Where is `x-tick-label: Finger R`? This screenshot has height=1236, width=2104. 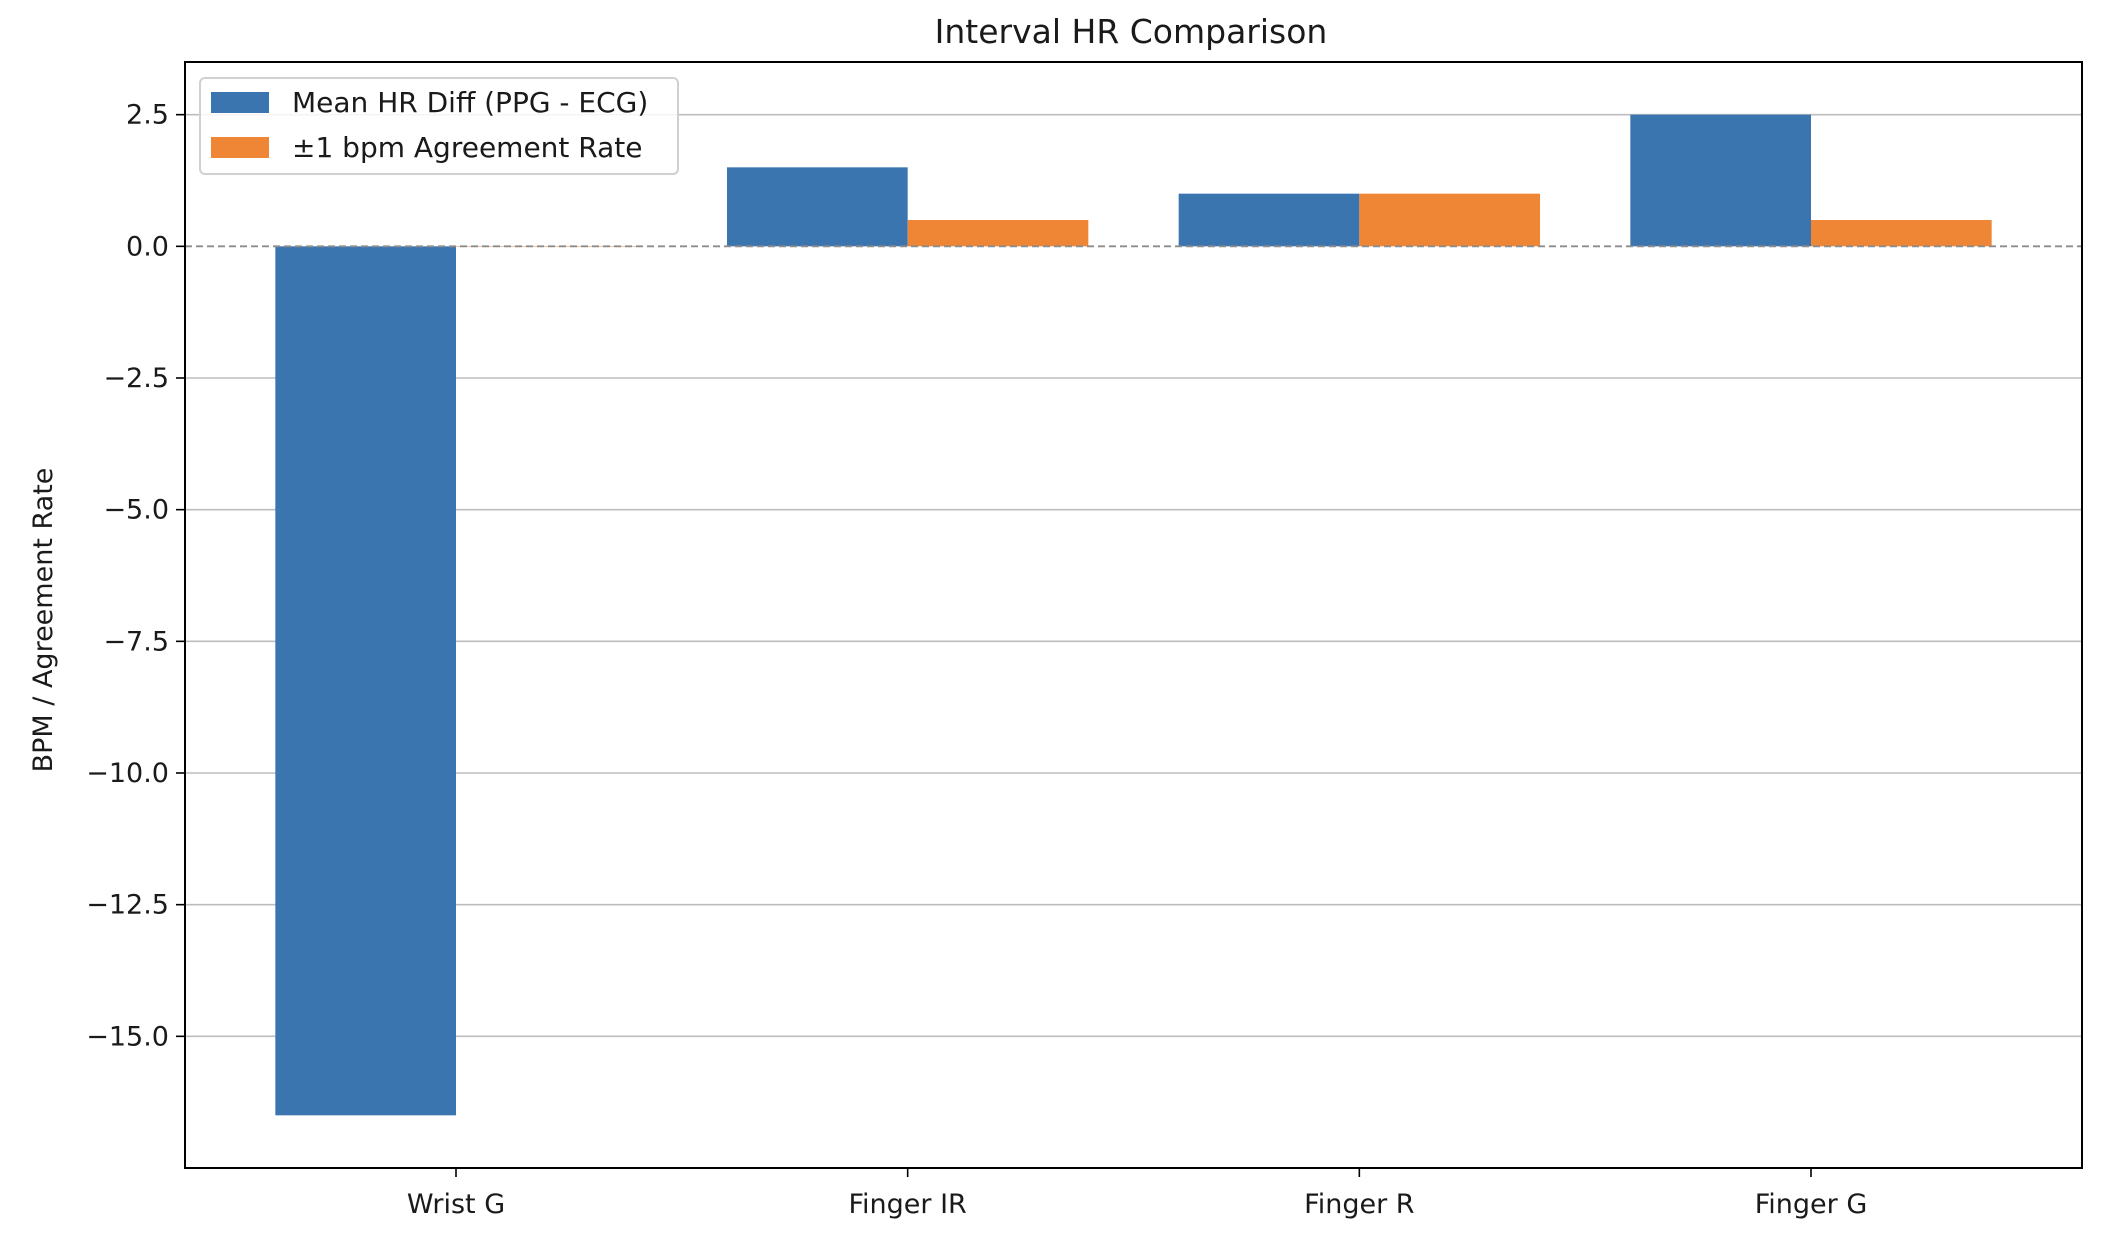
x-tick-label: Finger R is located at coordinates (1359, 1204).